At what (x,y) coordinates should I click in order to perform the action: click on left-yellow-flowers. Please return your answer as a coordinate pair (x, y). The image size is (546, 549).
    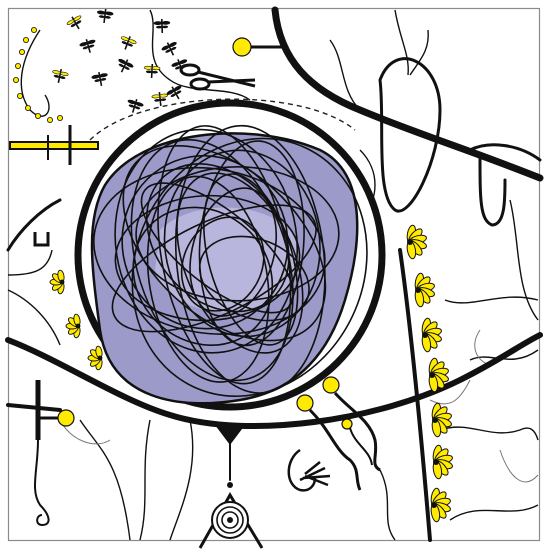
    Looking at the image, I should click on (76, 320).